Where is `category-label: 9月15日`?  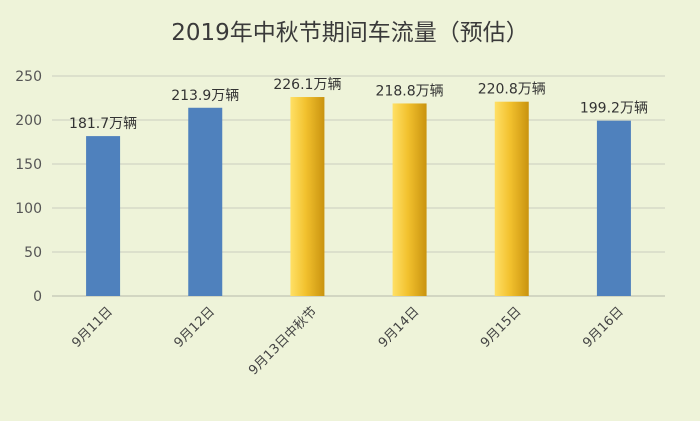
category-label: 9月15日 is located at coordinates (501, 327).